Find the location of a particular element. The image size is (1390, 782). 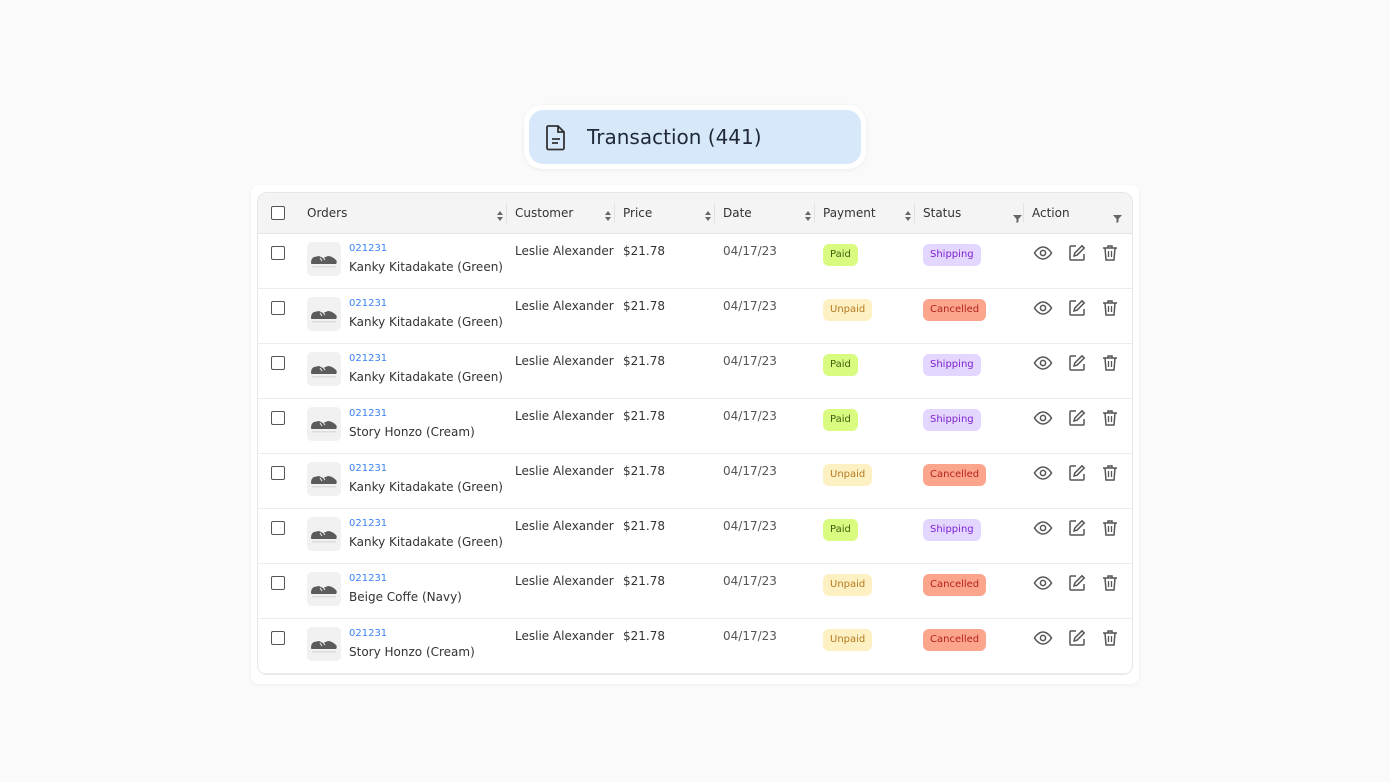

column-header: Action is located at coordinates (1051, 213).